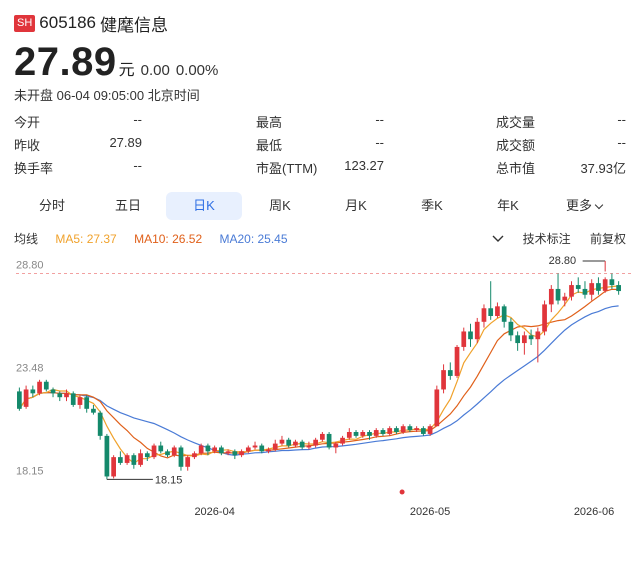 This screenshot has height=580, width=638. What do you see at coordinates (197, 70) in the screenshot?
I see `price-change-pct: 0.00%` at bounding box center [197, 70].